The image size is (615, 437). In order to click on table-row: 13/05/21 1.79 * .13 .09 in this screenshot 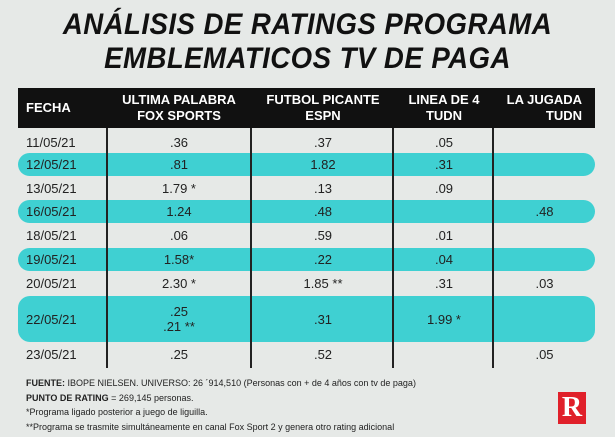, I will do `click(306, 188)`.